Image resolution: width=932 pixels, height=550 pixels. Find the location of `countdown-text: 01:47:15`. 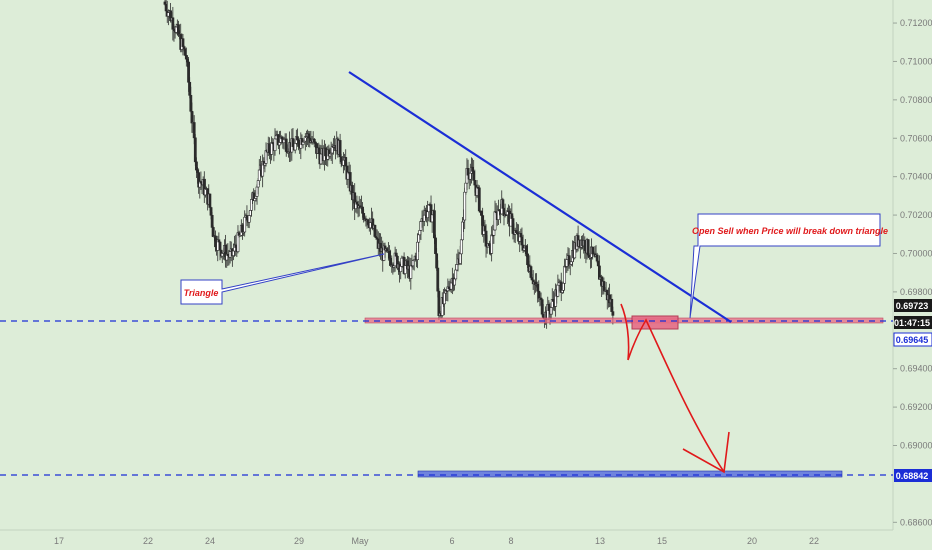

countdown-text: 01:47:15 is located at coordinates (912, 323).